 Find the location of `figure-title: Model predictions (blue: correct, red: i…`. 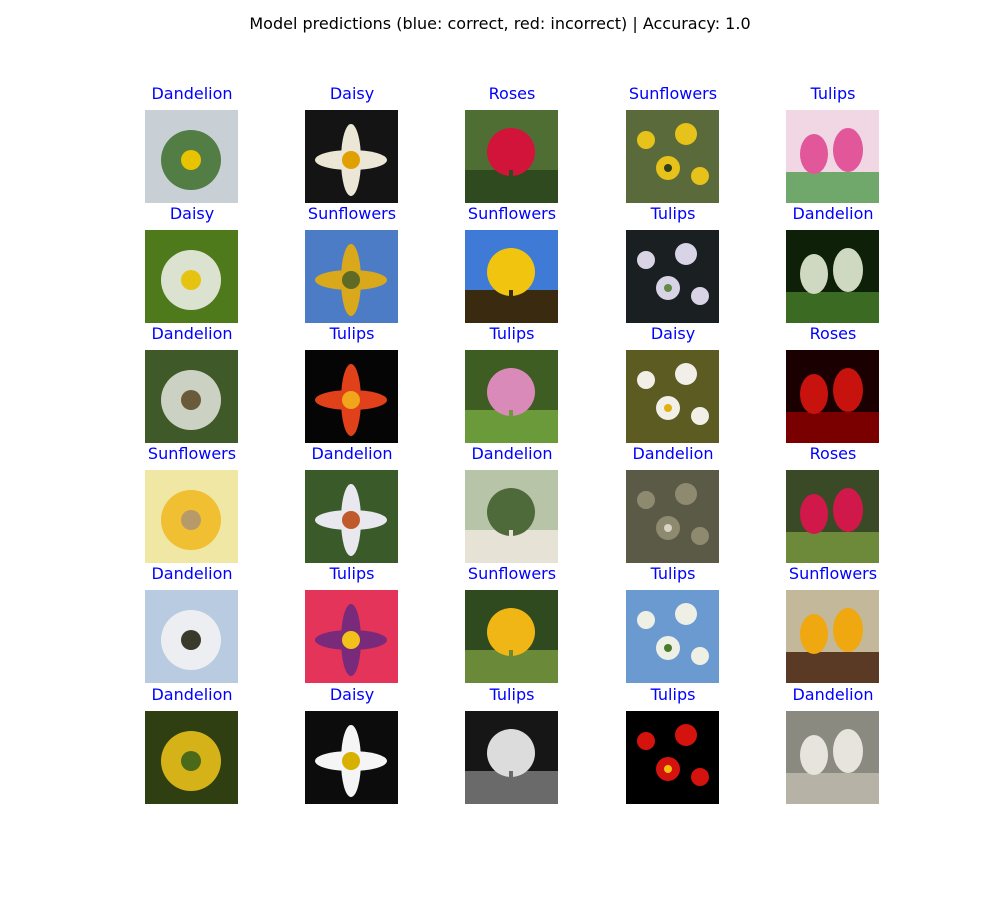

figure-title: Model predictions (blue: correct, red: i… is located at coordinates (500, 23).